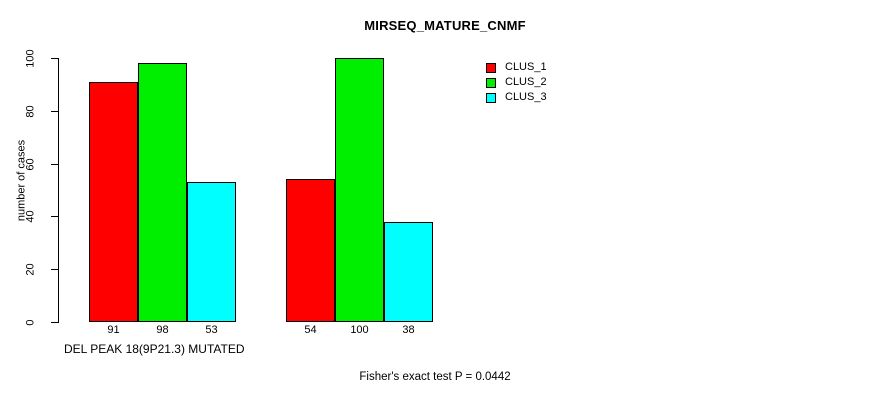  What do you see at coordinates (526, 82) in the screenshot?
I see `legend-label: CLUS_2` at bounding box center [526, 82].